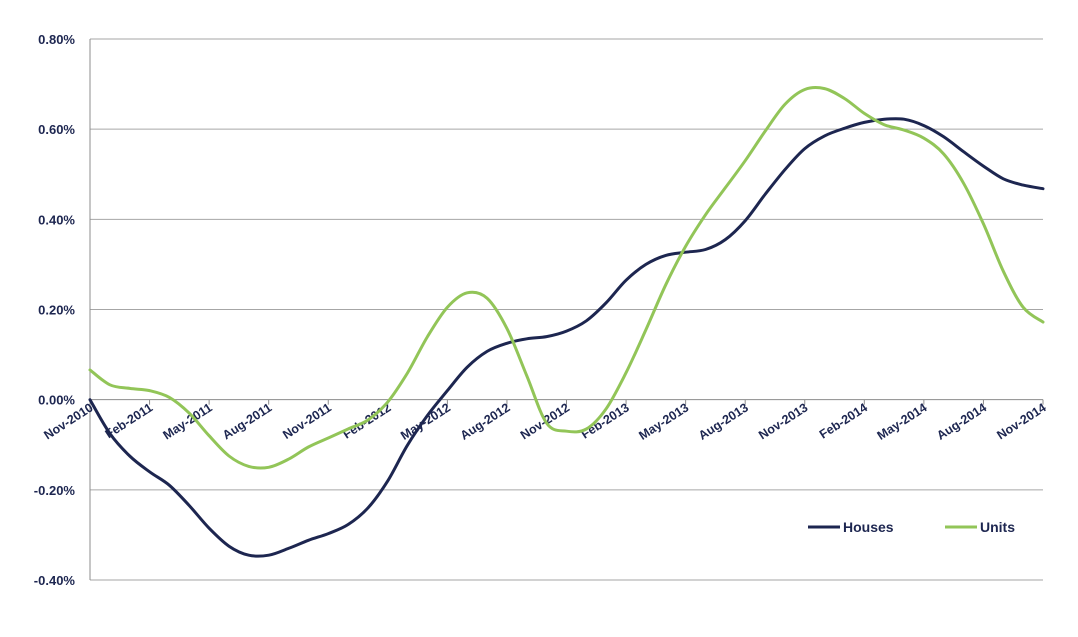  Describe the element at coordinates (723, 421) in the screenshot. I see `x-tick-label: Aug-2013` at that location.